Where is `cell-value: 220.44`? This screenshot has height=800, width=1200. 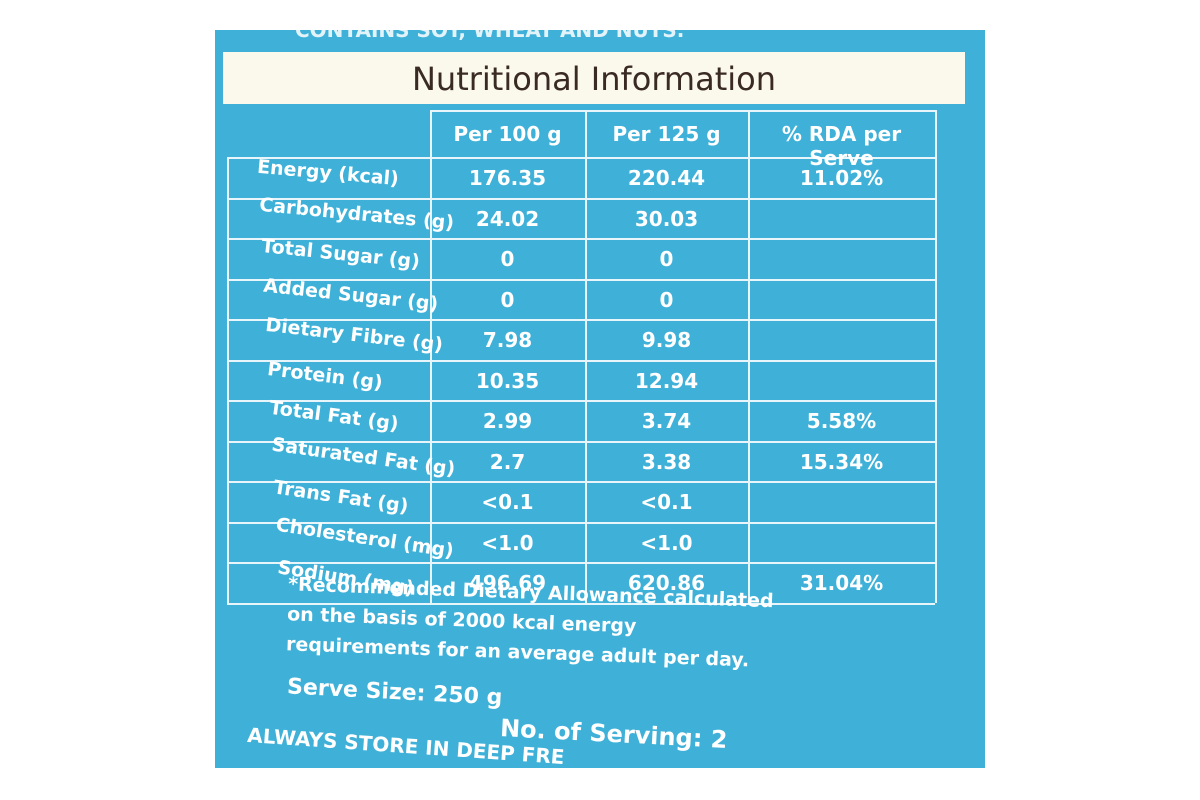 cell-value: 220.44 is located at coordinates (666, 178).